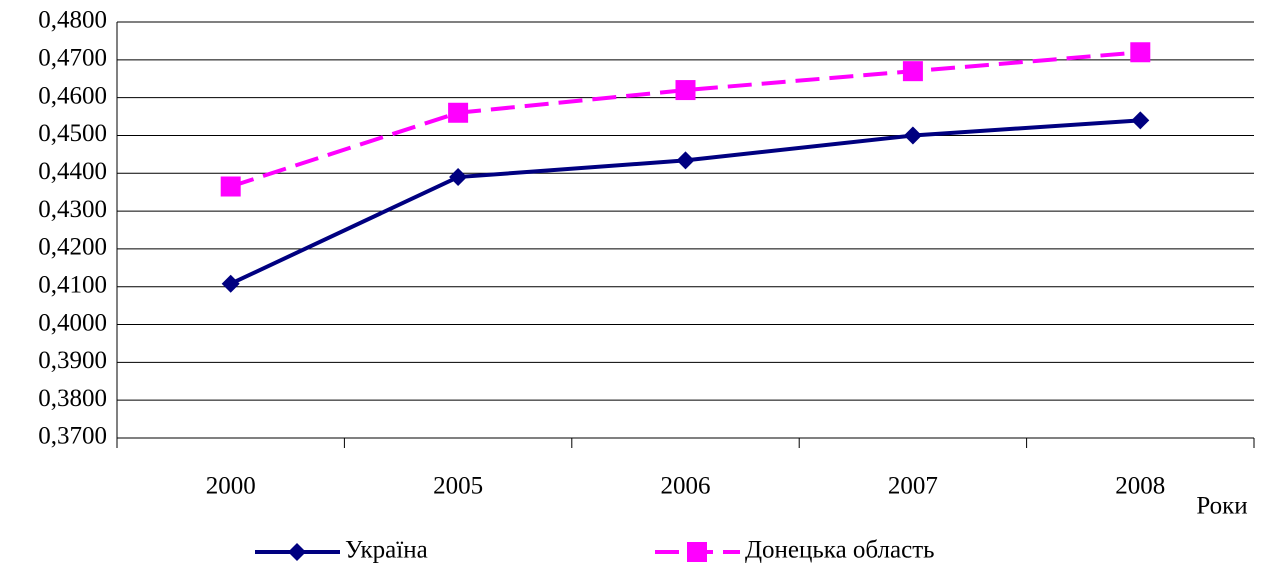 Image resolution: width=1262 pixels, height=568 pixels. Describe the element at coordinates (913, 486) in the screenshot. I see `x-tick-label: 2007` at that location.